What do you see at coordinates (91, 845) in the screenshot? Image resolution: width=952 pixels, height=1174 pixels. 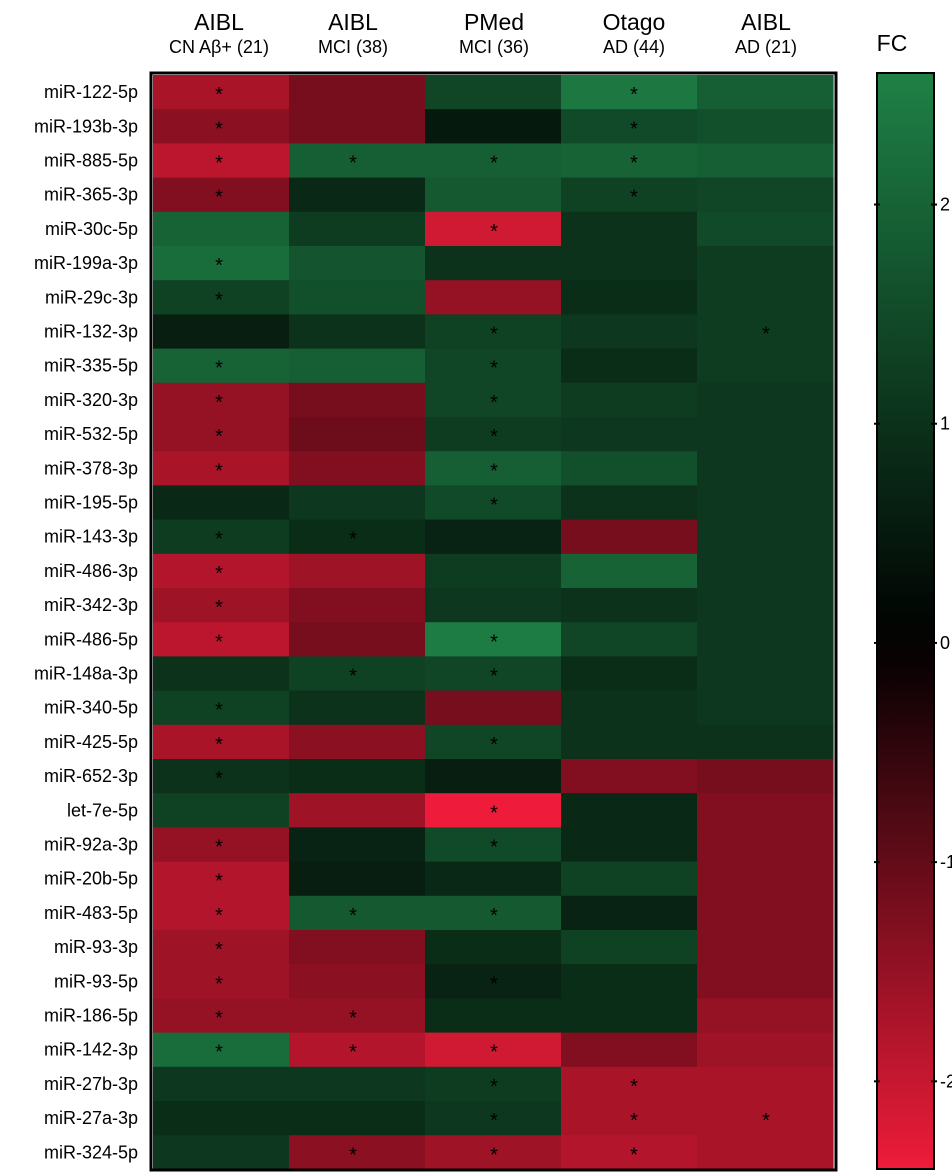 I see `row-label: miR-92a-3p` at bounding box center [91, 845].